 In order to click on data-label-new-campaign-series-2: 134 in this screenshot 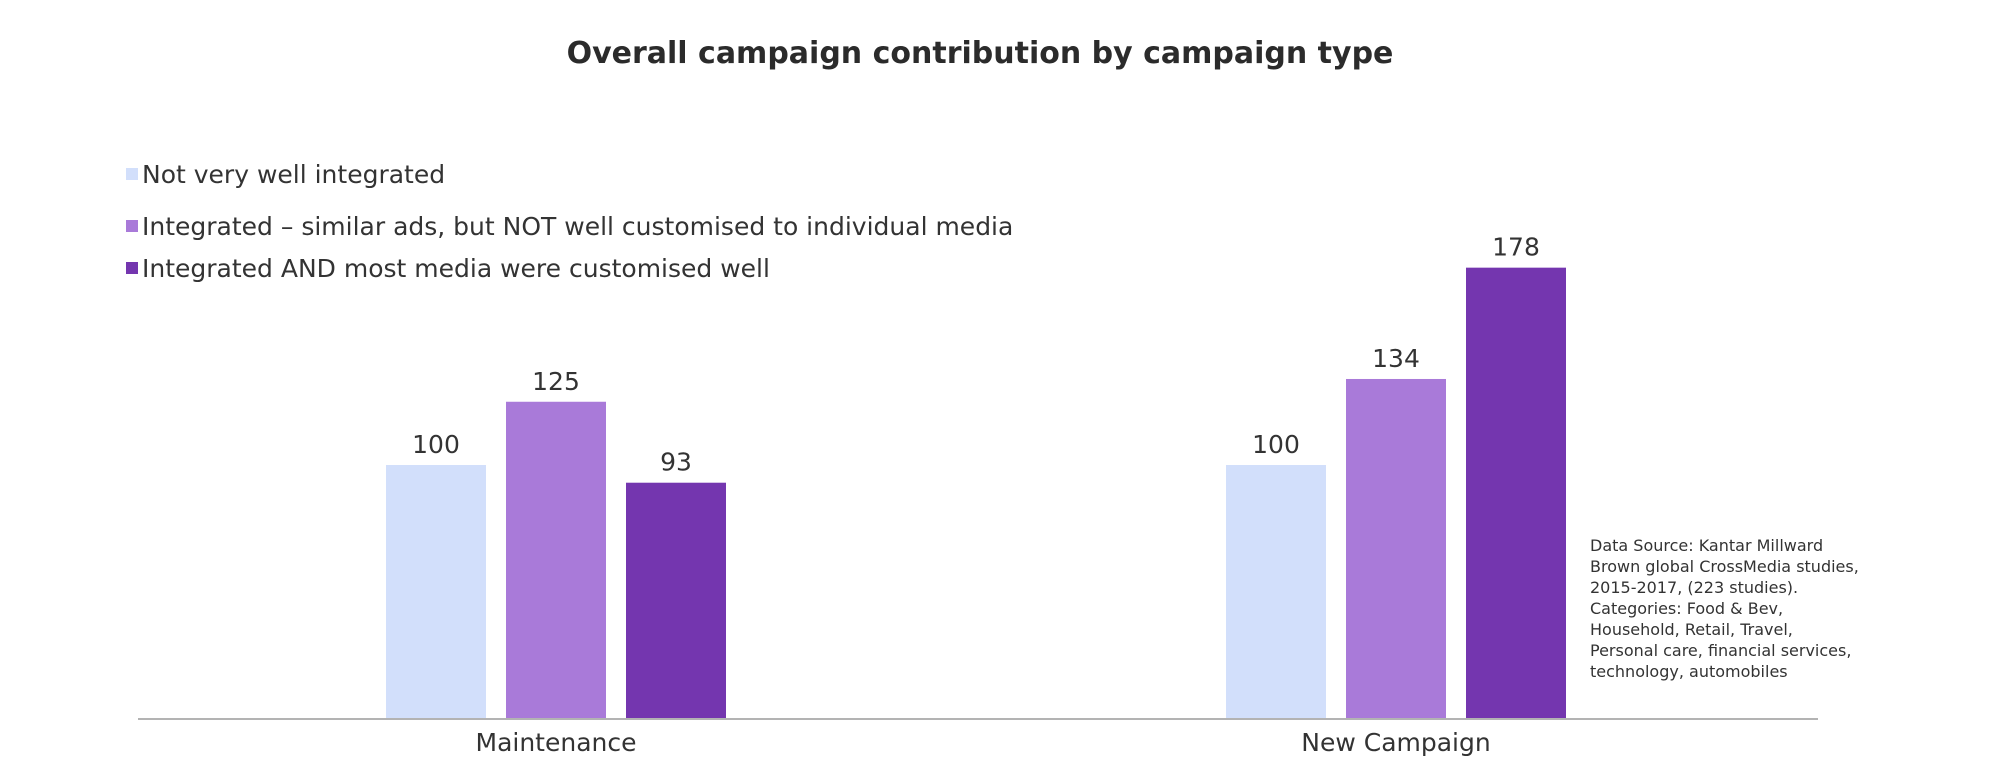, I will do `click(1396, 358)`.